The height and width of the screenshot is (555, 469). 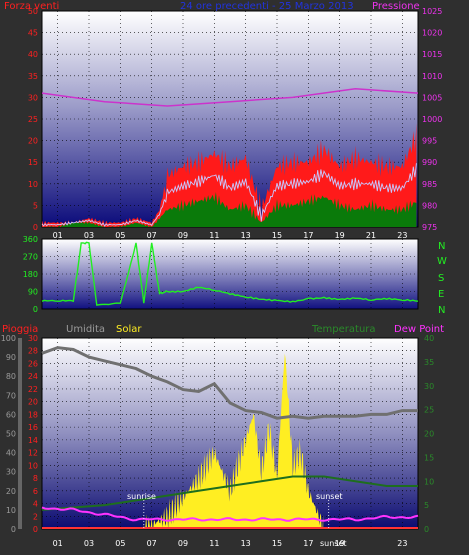 What do you see at coordinates (442, 261) in the screenshot?
I see `compass-w: W` at bounding box center [442, 261].